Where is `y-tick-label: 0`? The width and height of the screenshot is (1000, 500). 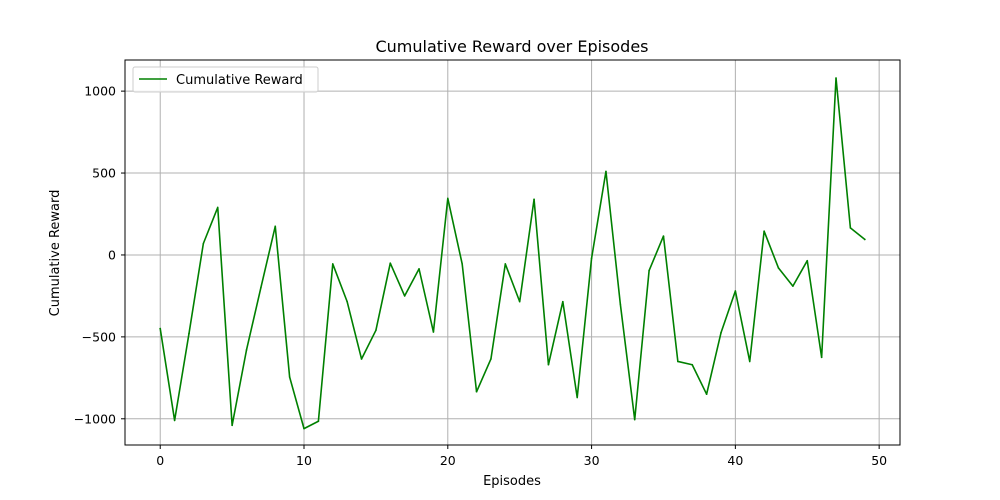
y-tick-label: 0 is located at coordinates (112, 254).